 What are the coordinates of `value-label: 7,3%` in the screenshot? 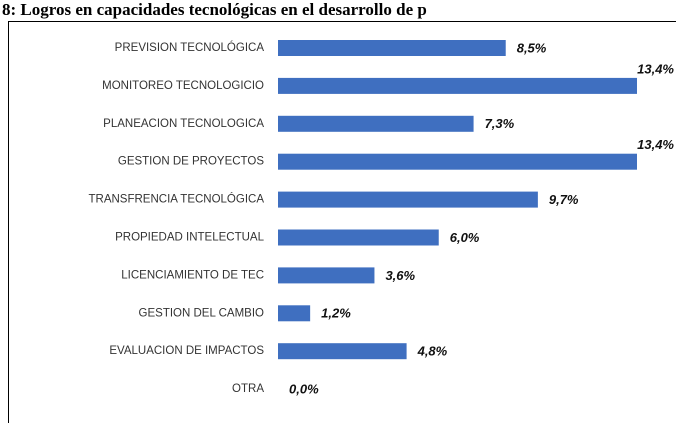 It's located at (500, 123).